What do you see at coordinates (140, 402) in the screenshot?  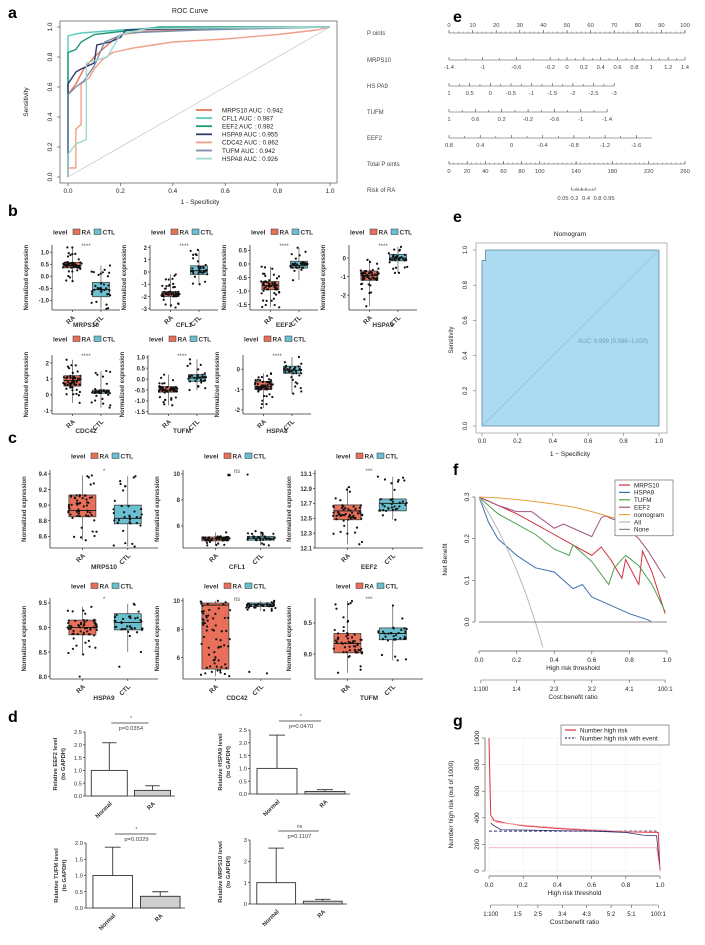 I see `y-tick-label: -1.0` at bounding box center [140, 402].